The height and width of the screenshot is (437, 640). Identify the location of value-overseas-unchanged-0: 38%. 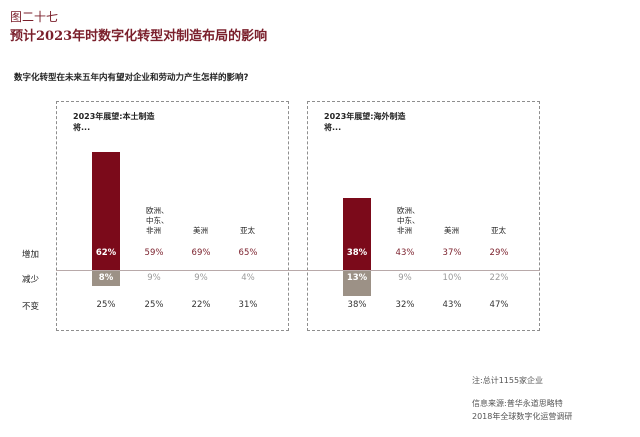
(357, 305).